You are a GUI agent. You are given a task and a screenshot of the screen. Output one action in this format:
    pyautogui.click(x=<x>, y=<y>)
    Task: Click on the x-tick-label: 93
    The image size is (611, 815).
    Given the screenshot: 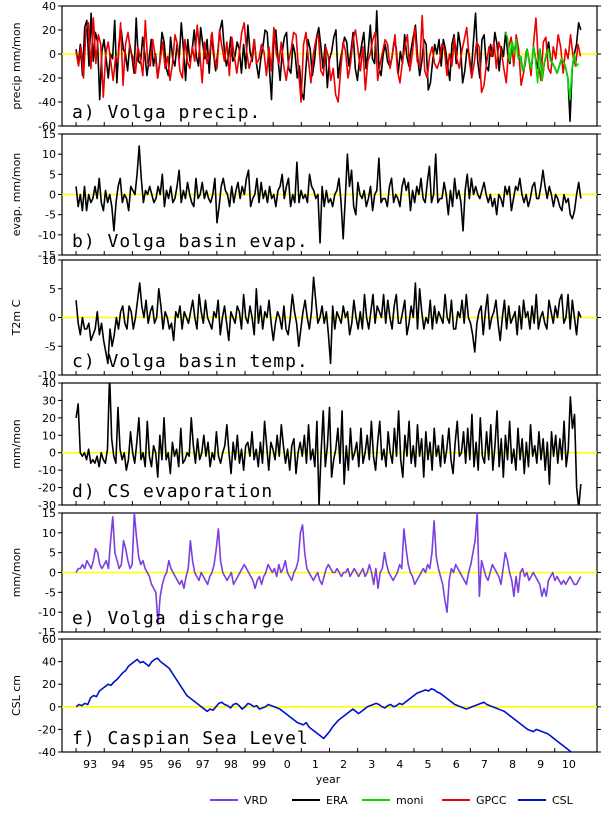 What is the action you would take?
    pyautogui.click(x=90, y=764)
    